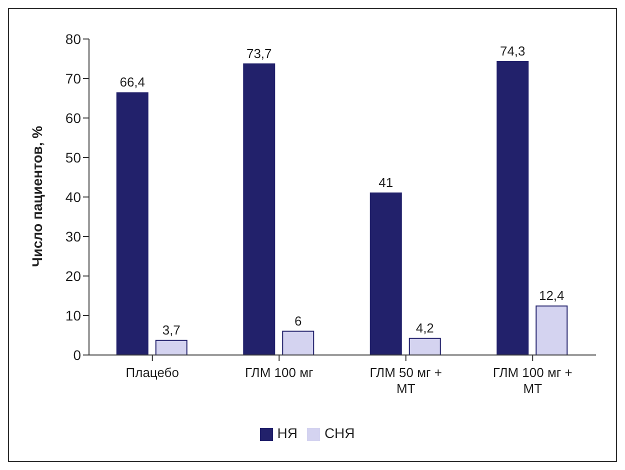 The image size is (625, 470). I want to click on y-tick-label: 30, so click(73, 236).